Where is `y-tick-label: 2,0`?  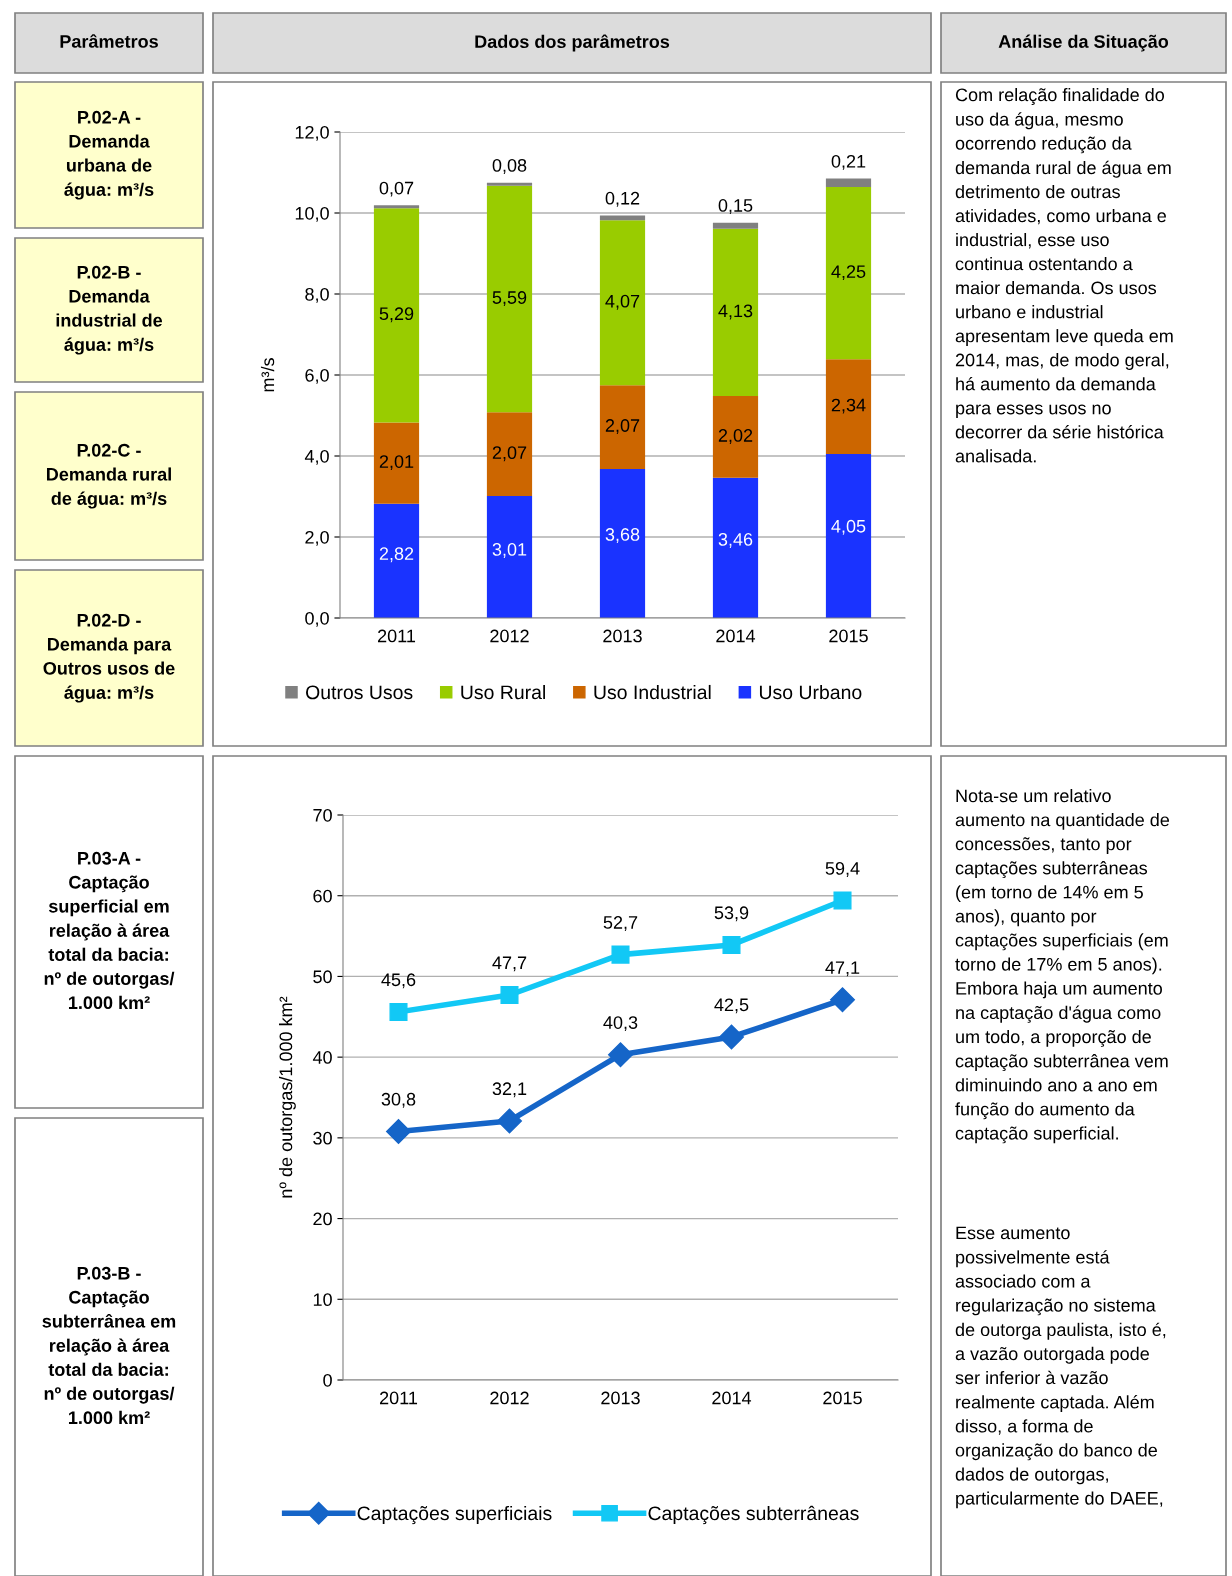 y-tick-label: 2,0 is located at coordinates (317, 538).